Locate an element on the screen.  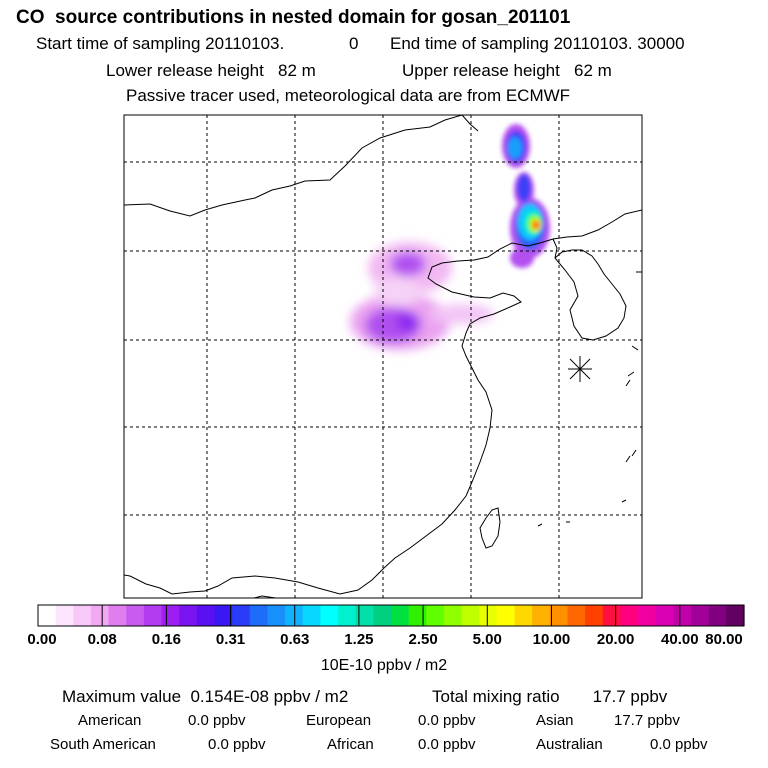
color-tick-label: 80.00 is located at coordinates (724, 639).